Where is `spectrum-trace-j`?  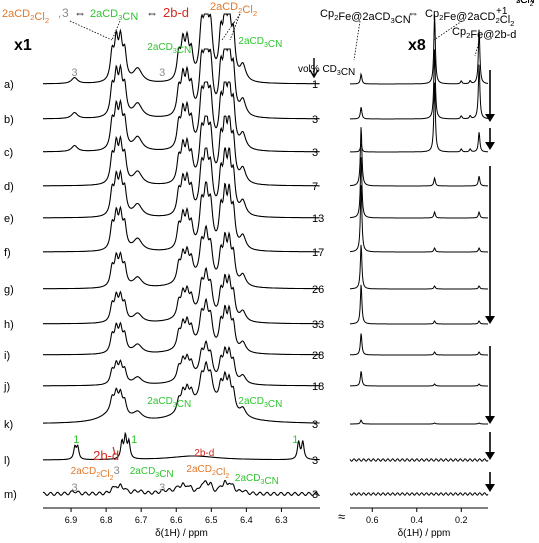
spectrum-trace-j is located at coordinates (181, 363).